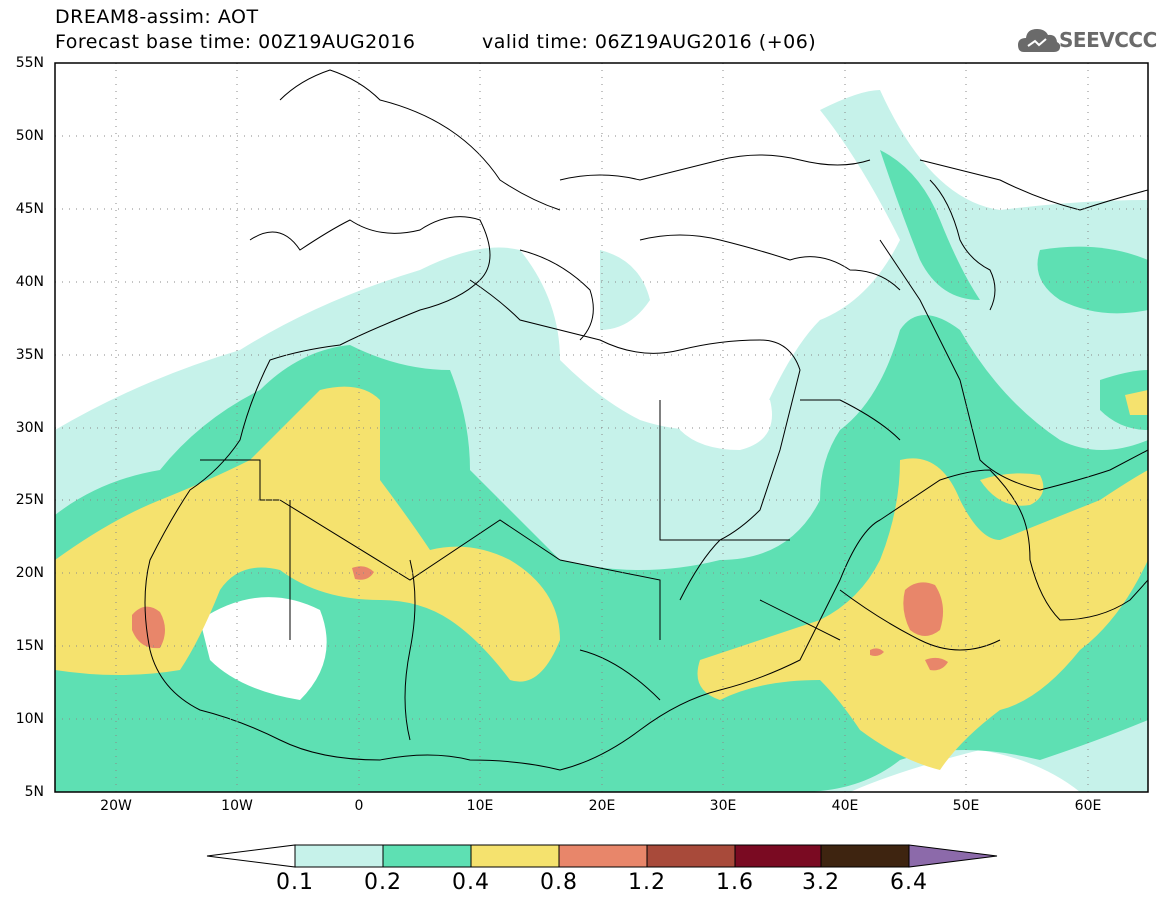 The width and height of the screenshot is (1165, 905). What do you see at coordinates (480, 806) in the screenshot?
I see `lon-label: 10E` at bounding box center [480, 806].